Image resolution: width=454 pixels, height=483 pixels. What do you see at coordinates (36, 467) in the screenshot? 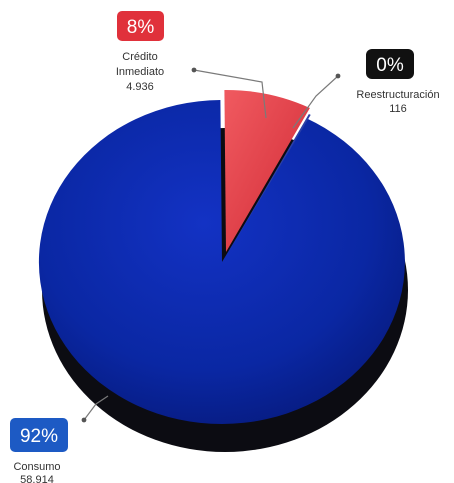
I see `slice-name-consumo: Consumo` at bounding box center [36, 467].